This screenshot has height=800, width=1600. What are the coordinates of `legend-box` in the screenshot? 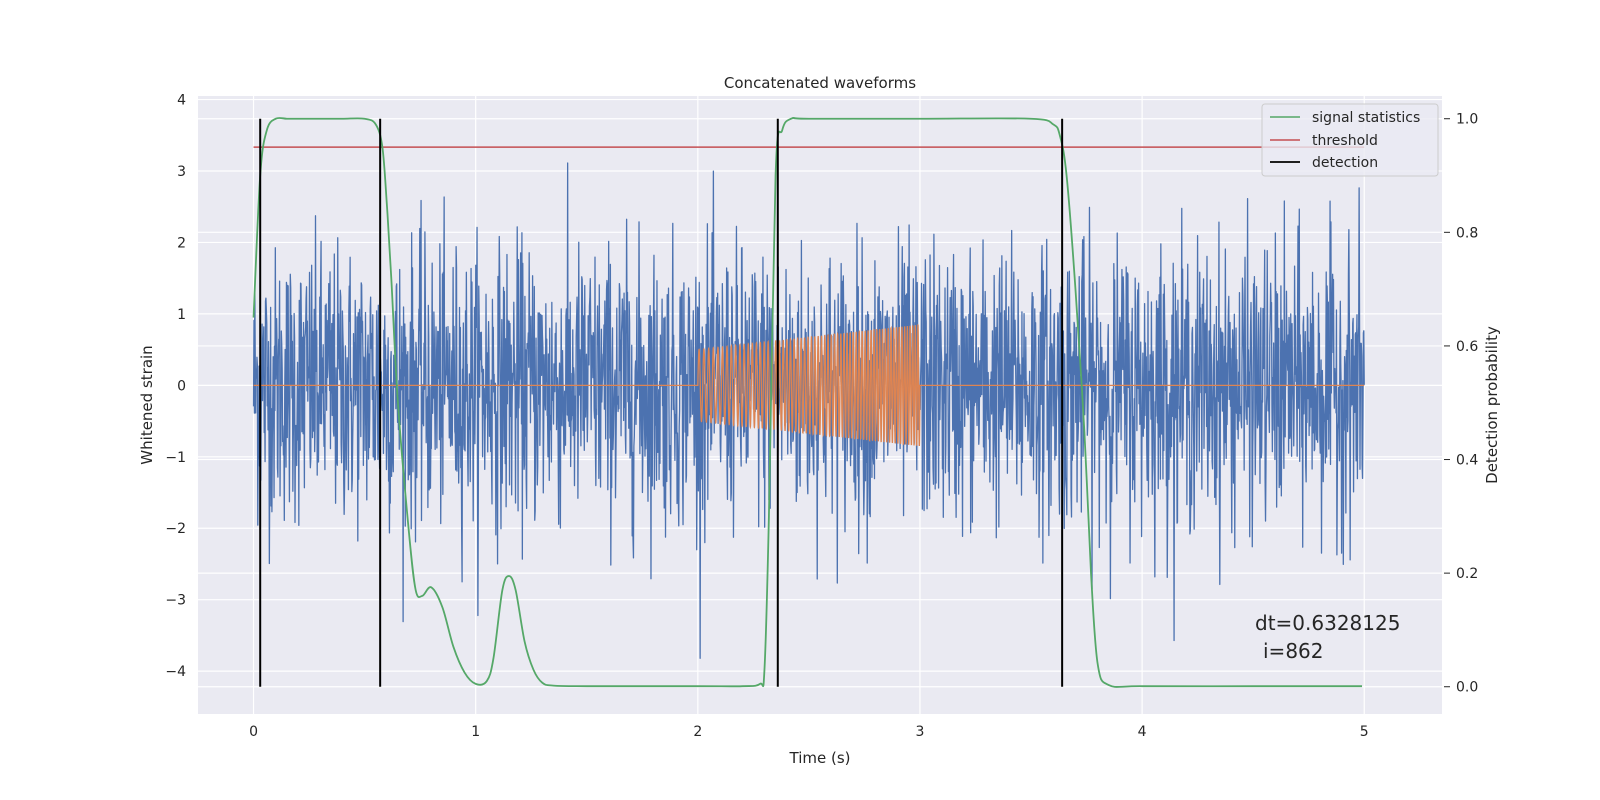 It's located at (1350, 140).